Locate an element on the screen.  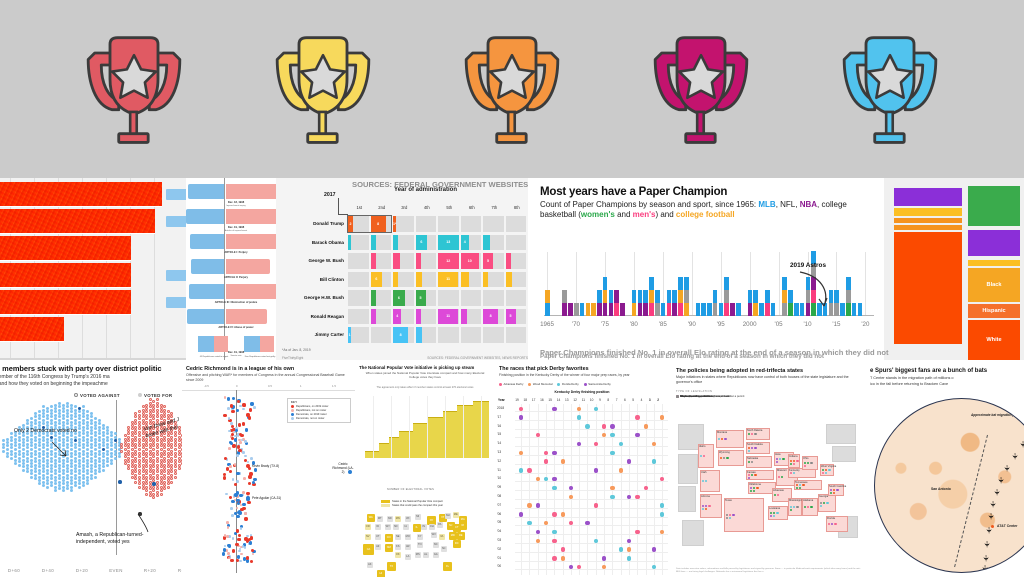
p3-value-block: 4 is located at coordinates (397, 316).